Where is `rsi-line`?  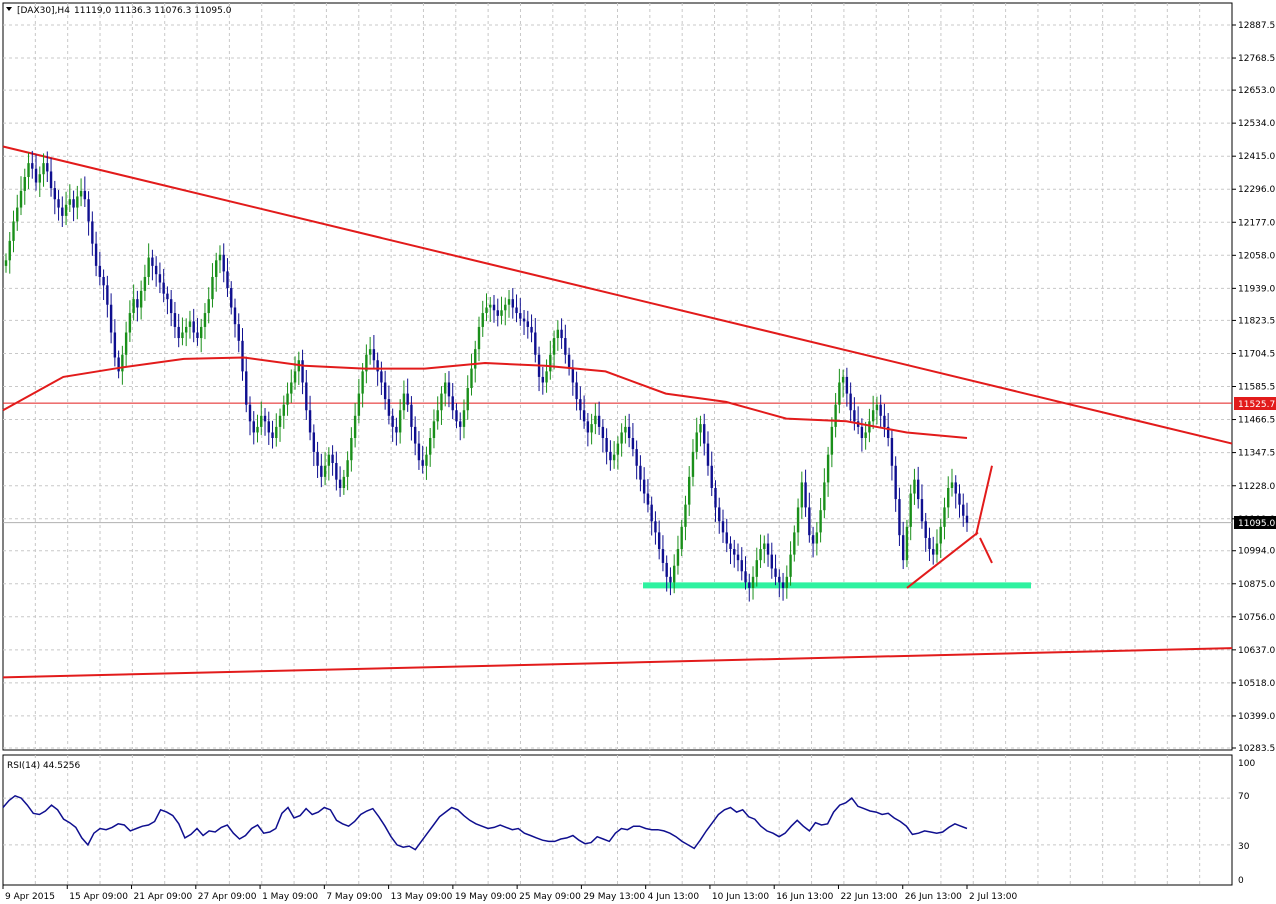
rsi-line is located at coordinates (485, 822).